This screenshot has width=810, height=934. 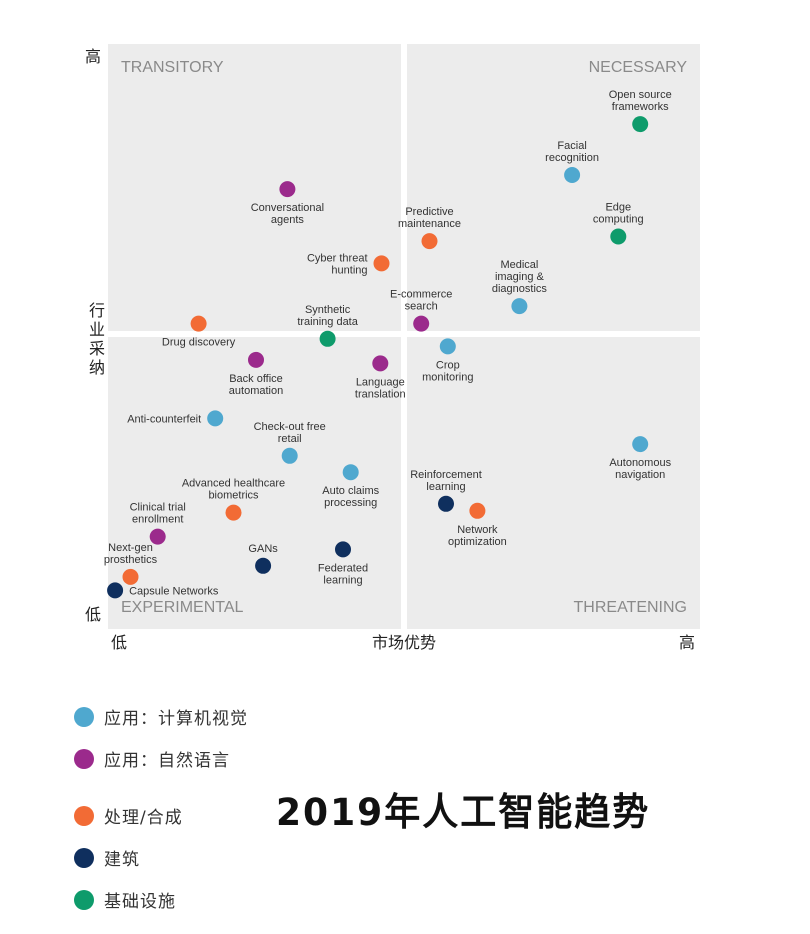 What do you see at coordinates (256, 379) in the screenshot?
I see `data-point-label: Back office` at bounding box center [256, 379].